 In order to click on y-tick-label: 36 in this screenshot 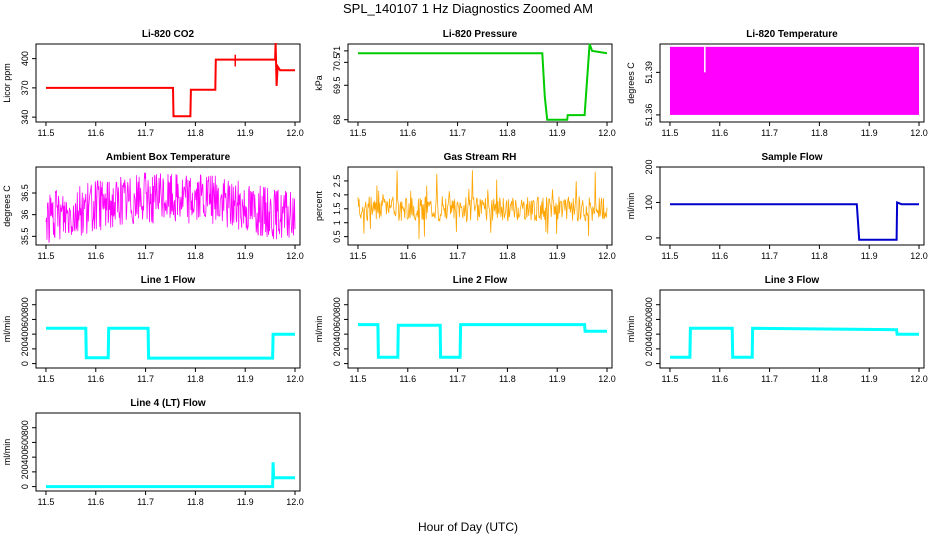, I will do `click(25, 215)`.